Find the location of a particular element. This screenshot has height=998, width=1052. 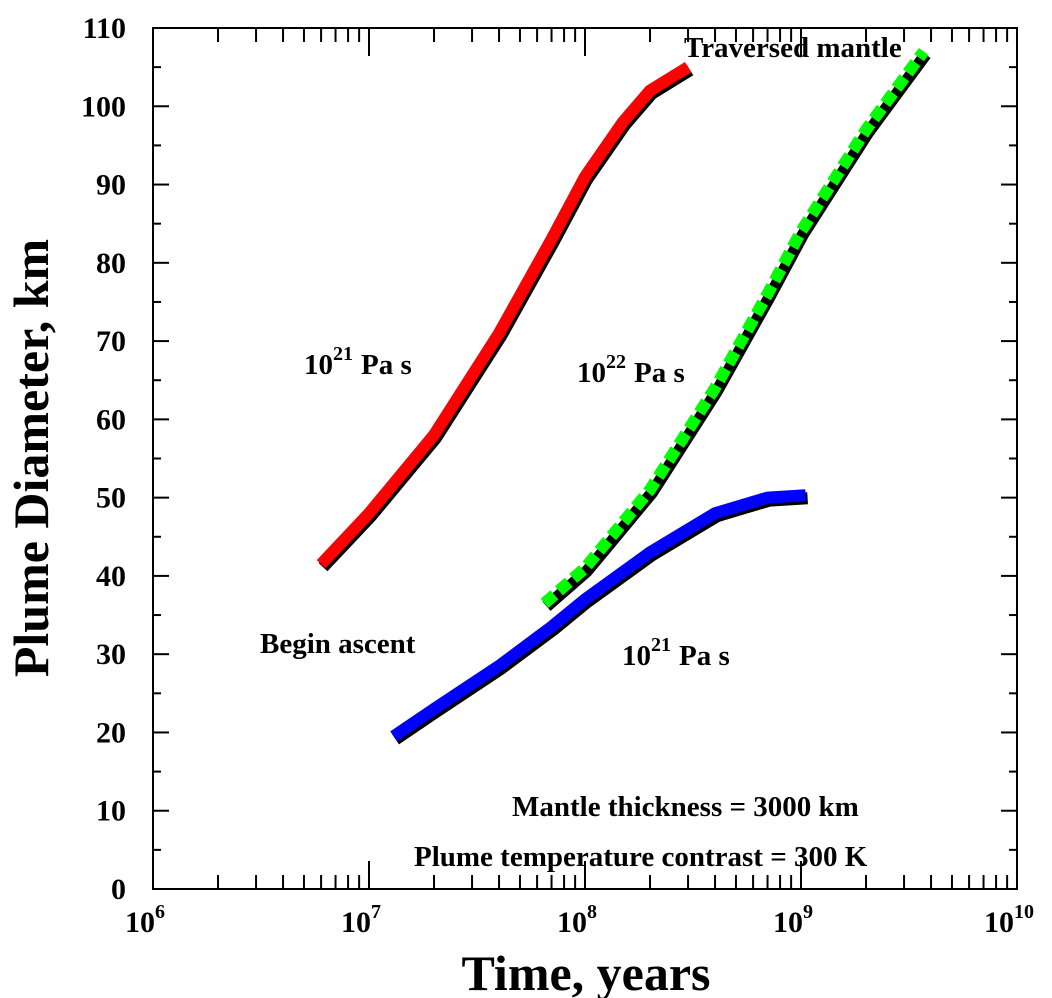

y-tick-label: 0 is located at coordinates (118, 889).